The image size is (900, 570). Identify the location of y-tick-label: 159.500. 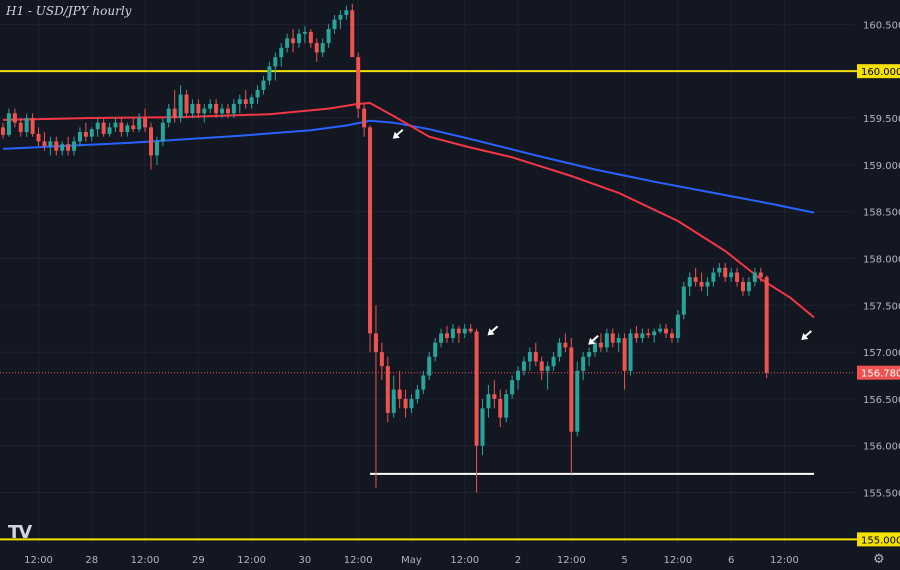
(881, 119).